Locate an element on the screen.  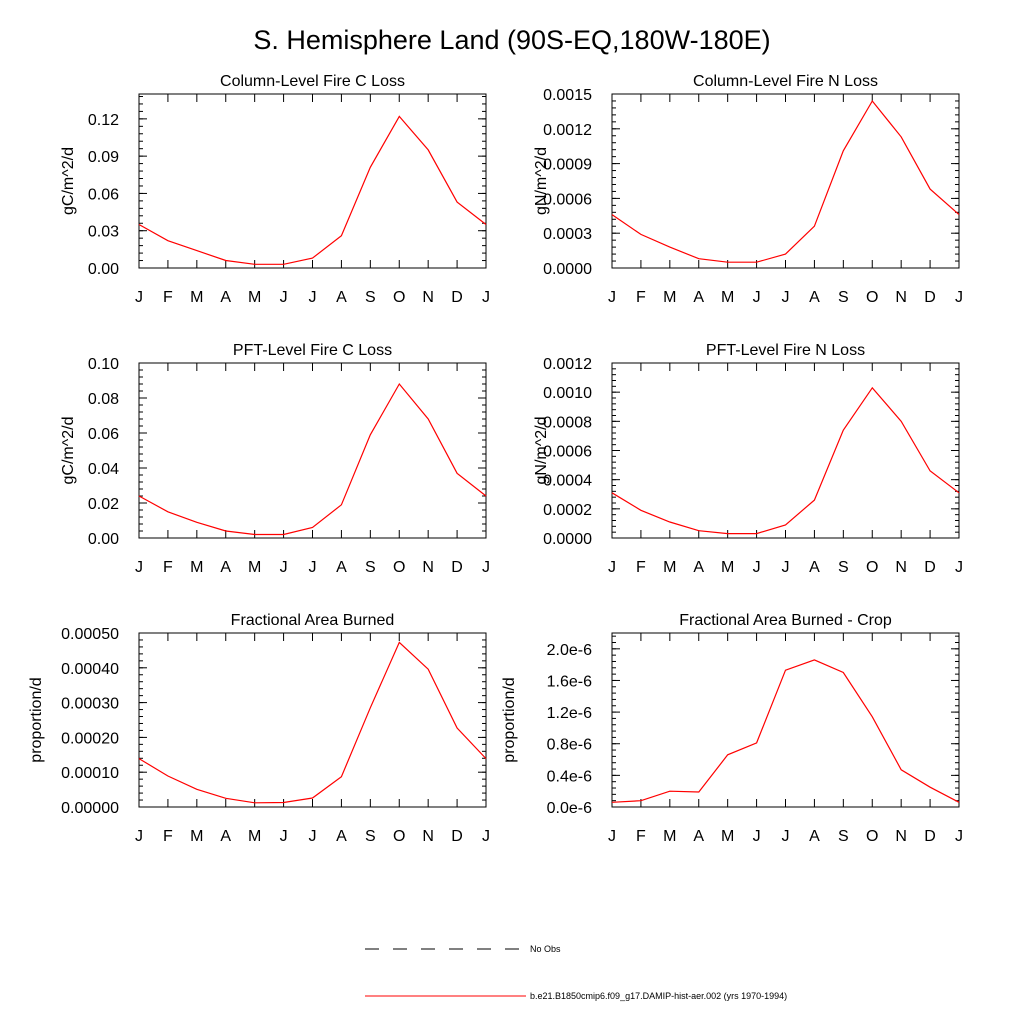
y-tick-label: 0.0000 is located at coordinates (567, 269).